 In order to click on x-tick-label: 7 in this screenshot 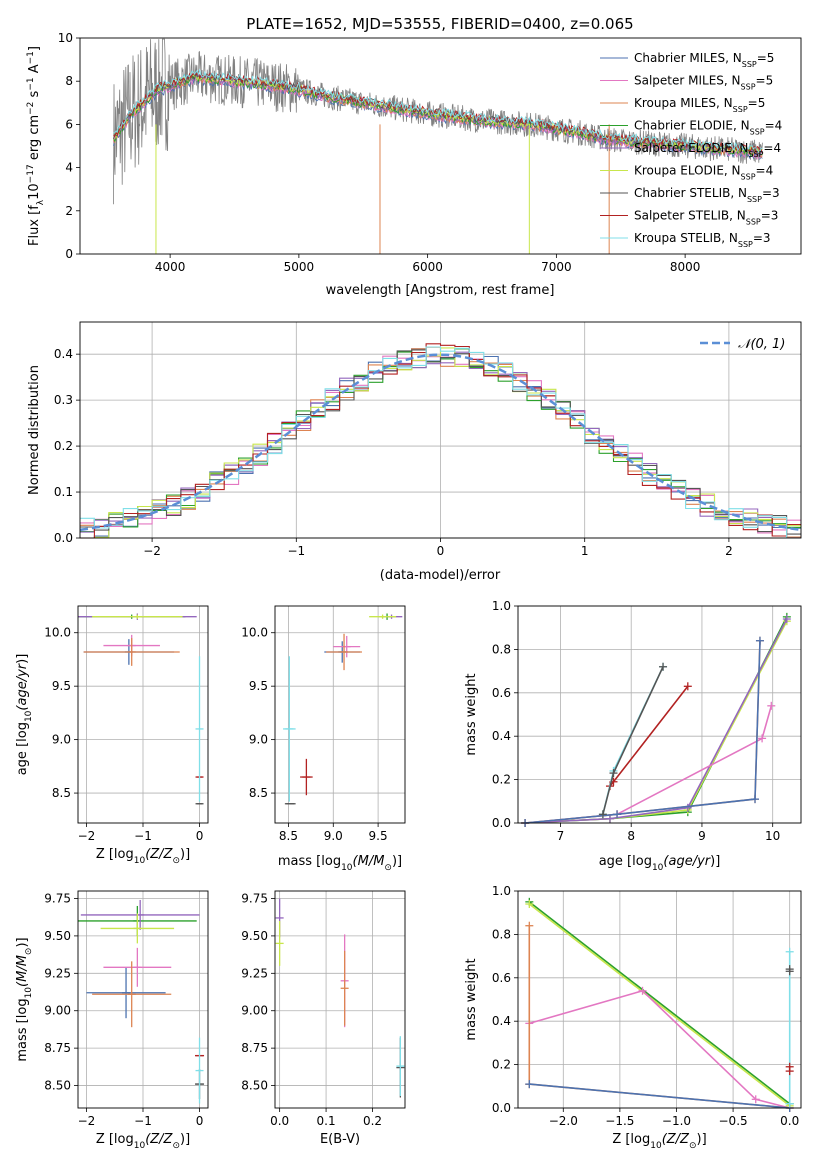, I will do `click(561, 836)`.